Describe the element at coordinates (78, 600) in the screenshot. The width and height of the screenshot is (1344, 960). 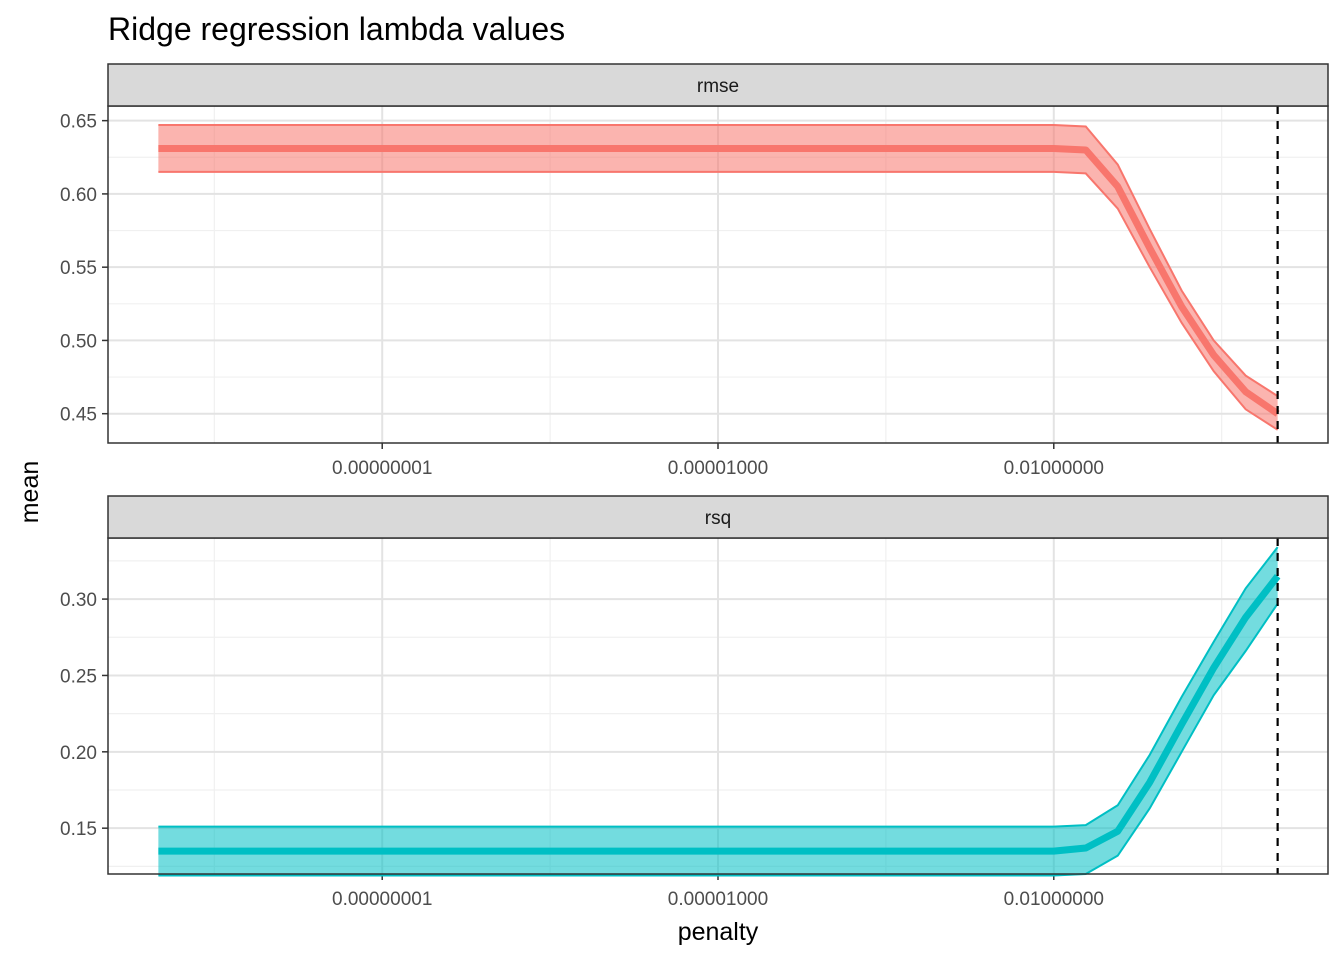
I see `y-tick-label: 0.30` at that location.